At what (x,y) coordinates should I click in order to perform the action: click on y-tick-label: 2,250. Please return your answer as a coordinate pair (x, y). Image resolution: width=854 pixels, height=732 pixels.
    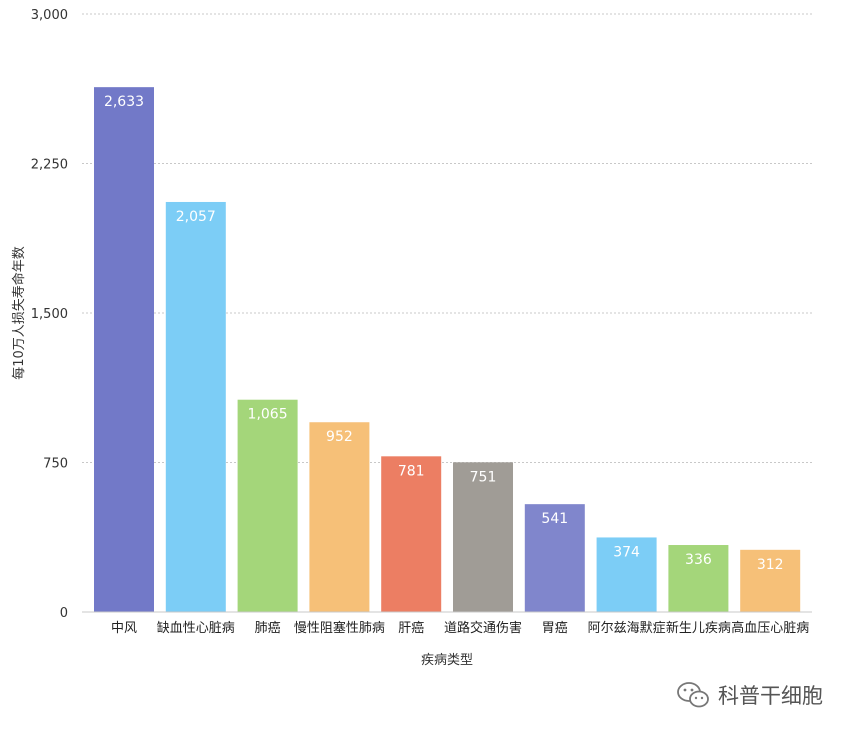
    Looking at the image, I should click on (49, 165).